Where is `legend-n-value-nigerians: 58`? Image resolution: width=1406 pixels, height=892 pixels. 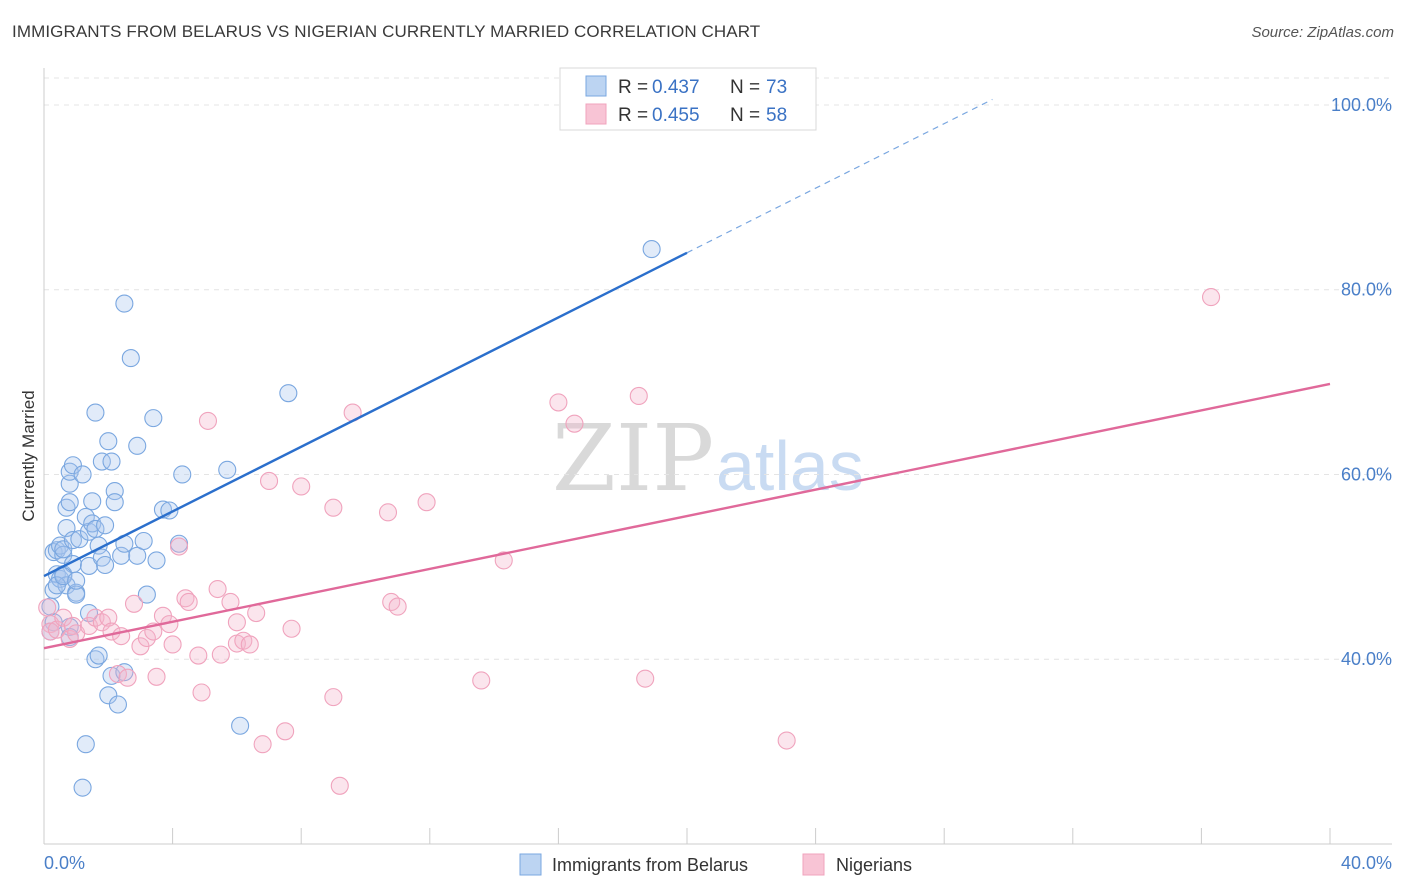
legend-n-value-nigerians: 58 is located at coordinates (776, 115).